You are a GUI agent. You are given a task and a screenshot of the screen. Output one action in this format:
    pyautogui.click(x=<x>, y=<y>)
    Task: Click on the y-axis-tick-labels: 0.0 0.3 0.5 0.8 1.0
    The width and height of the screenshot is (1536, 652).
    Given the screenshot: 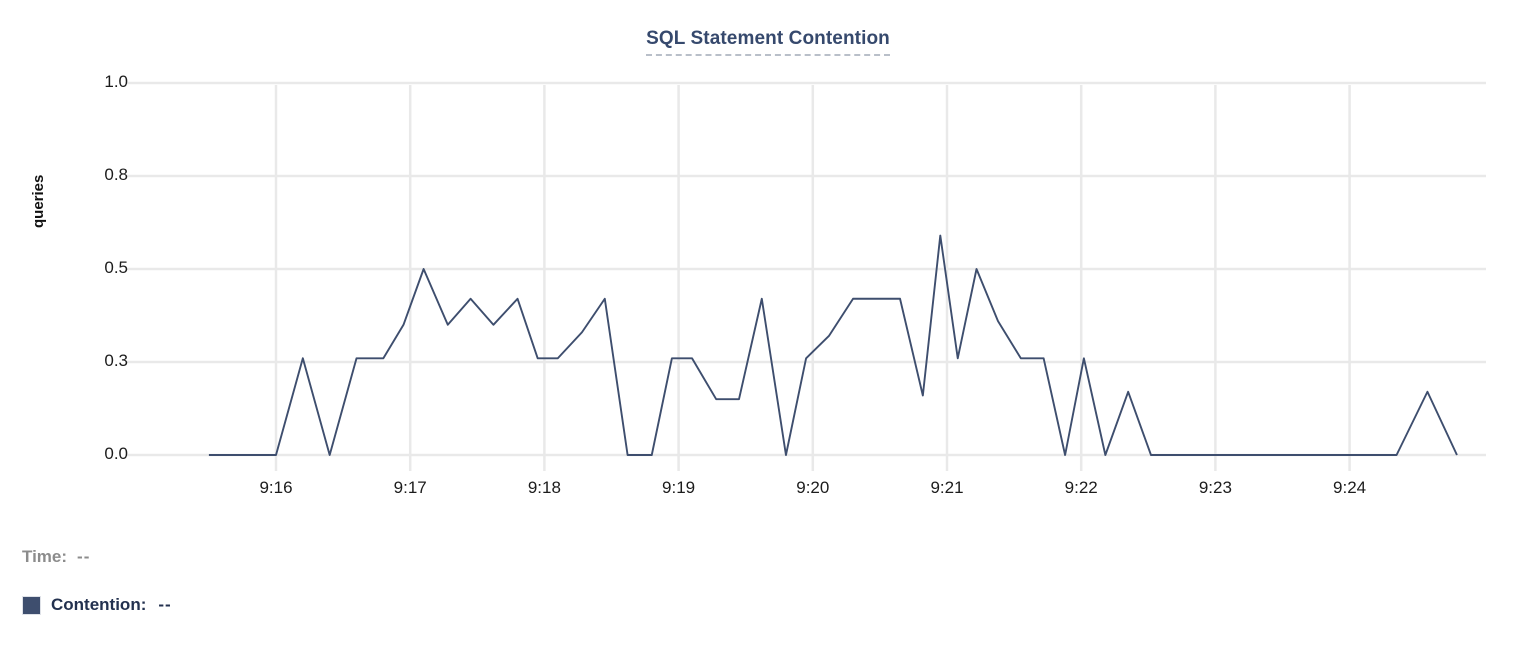 What is the action you would take?
    pyautogui.click(x=78, y=260)
    